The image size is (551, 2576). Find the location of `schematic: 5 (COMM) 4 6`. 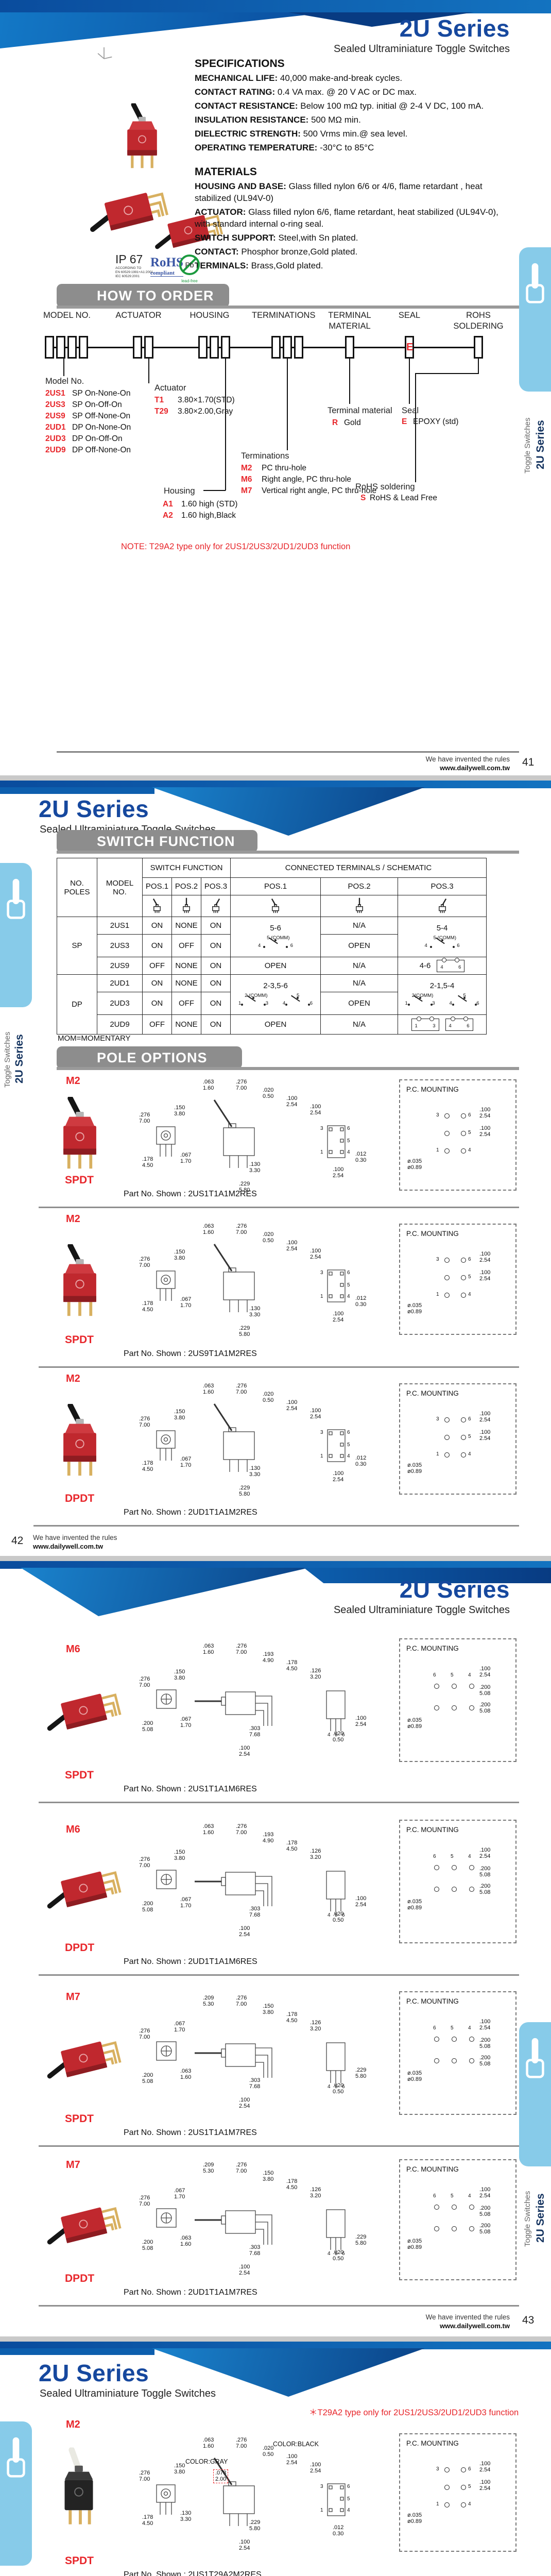

schematic: 5 (COMM) 4 6 is located at coordinates (442, 941).